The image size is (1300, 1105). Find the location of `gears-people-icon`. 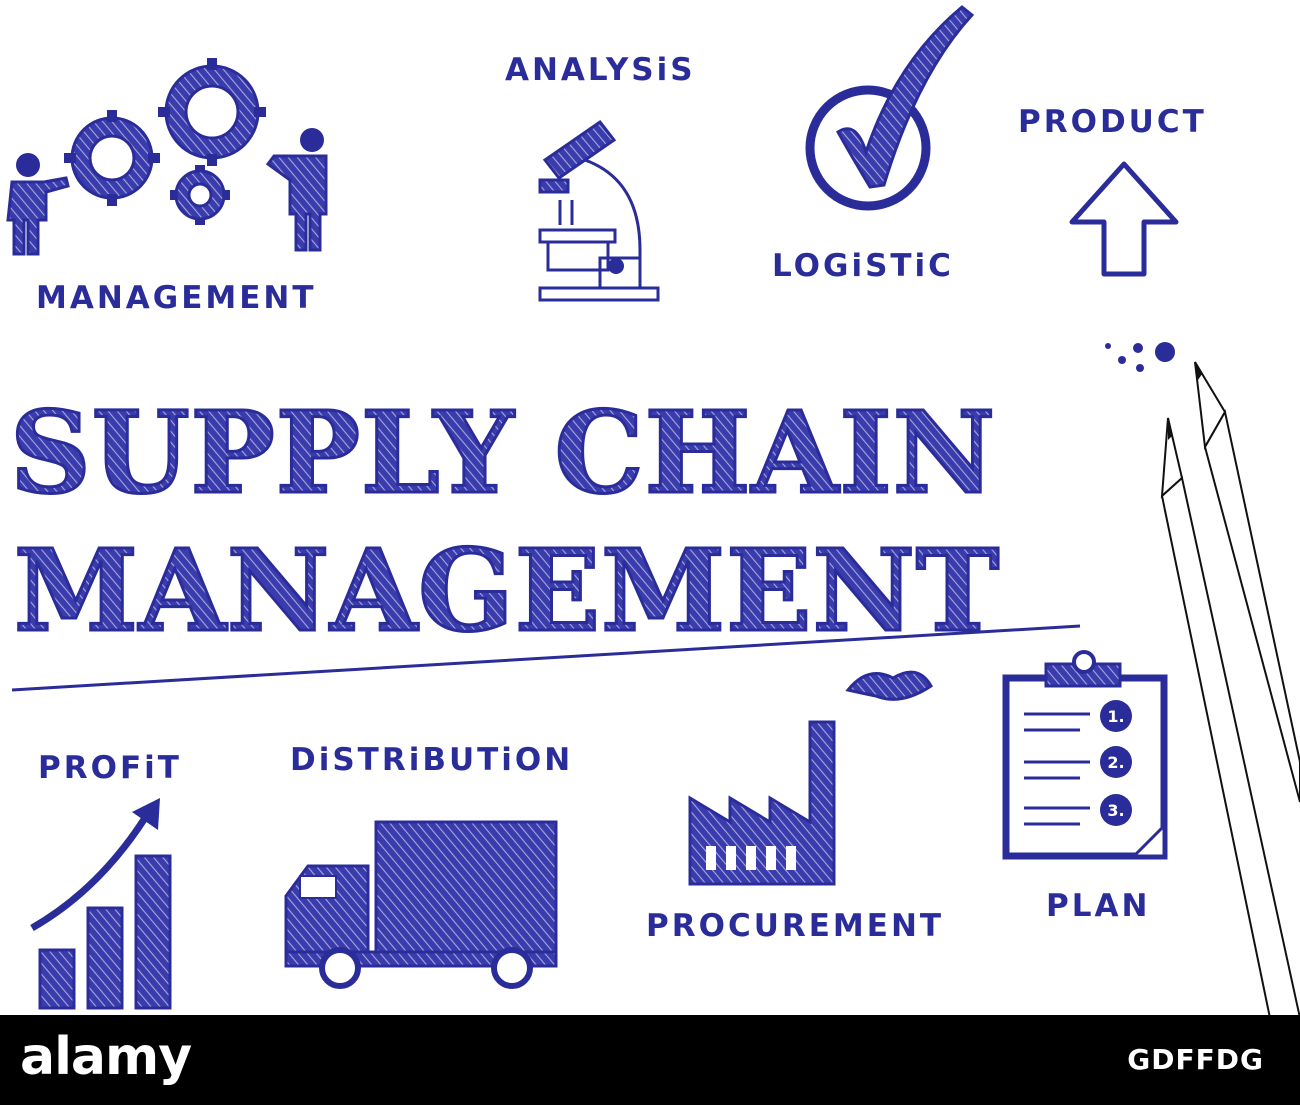

gears-people-icon is located at coordinates (167, 157).